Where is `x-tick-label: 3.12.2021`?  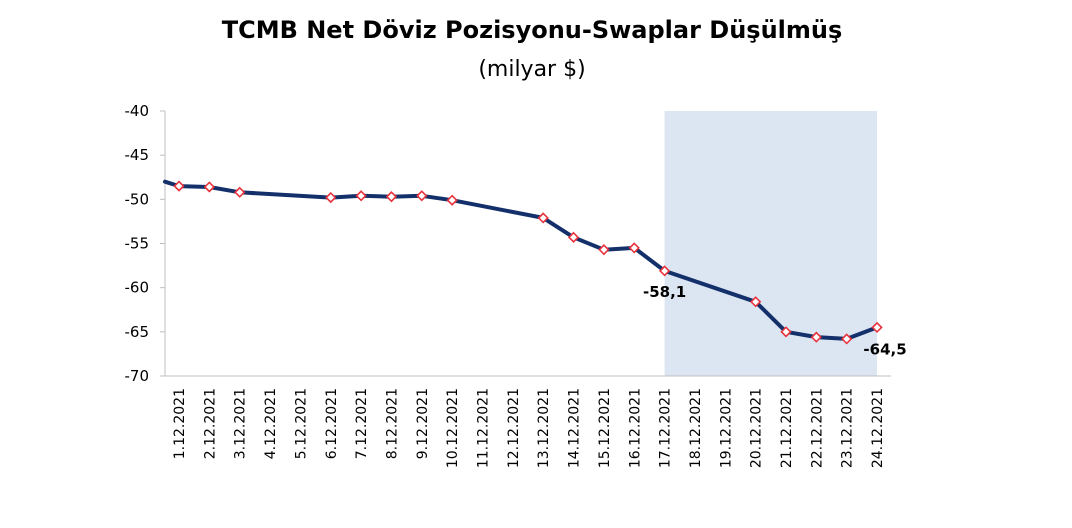
x-tick-label: 3.12.2021 is located at coordinates (241, 423).